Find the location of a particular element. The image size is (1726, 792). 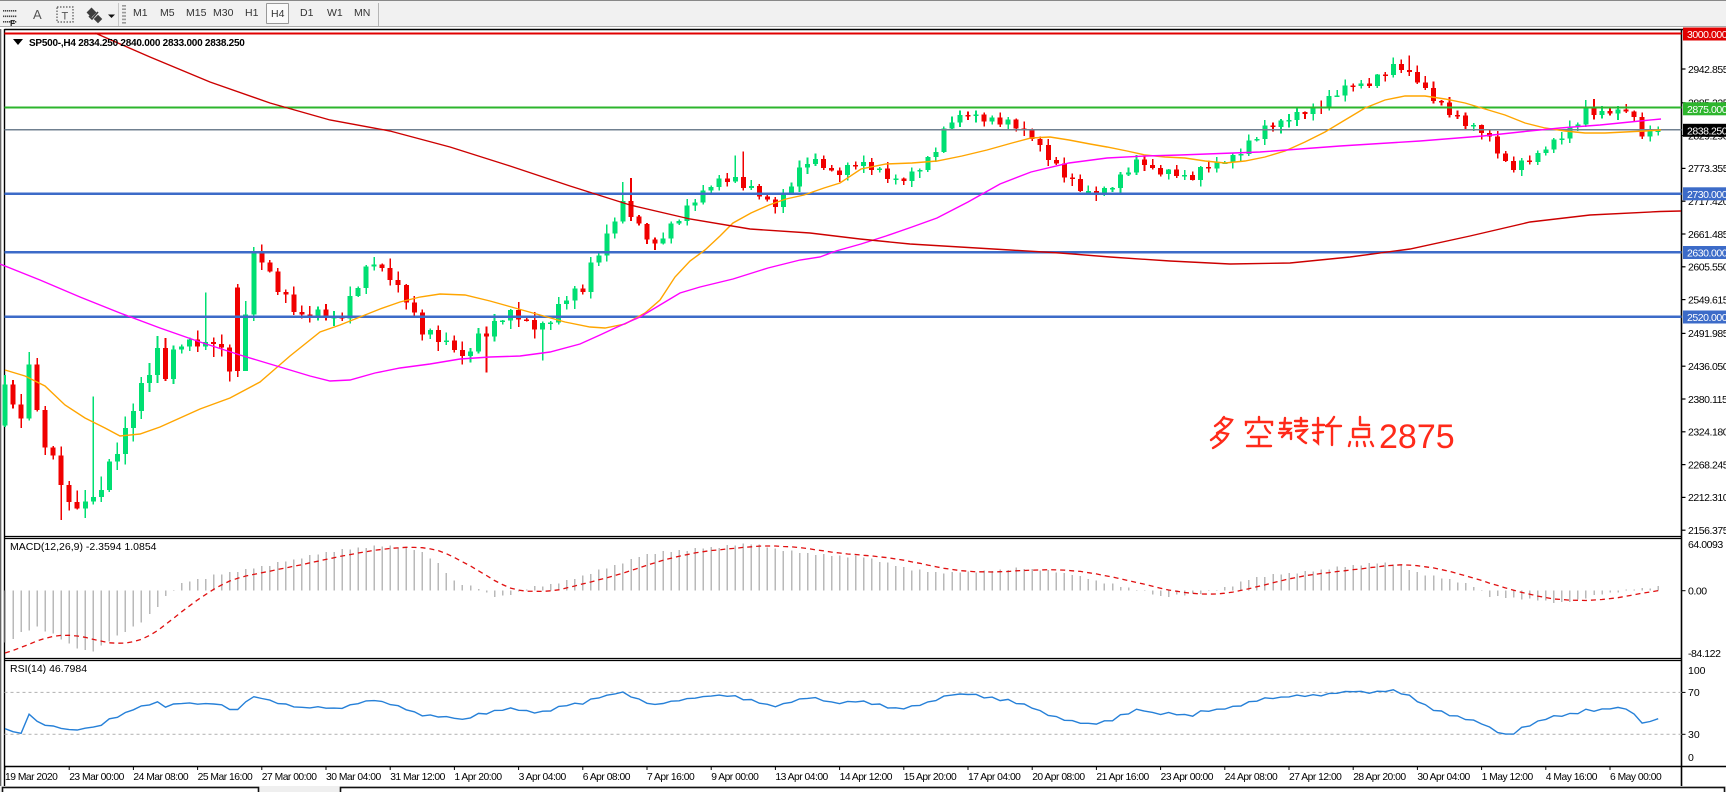

svg-text: 2549.615 is located at coordinates (1707, 300).